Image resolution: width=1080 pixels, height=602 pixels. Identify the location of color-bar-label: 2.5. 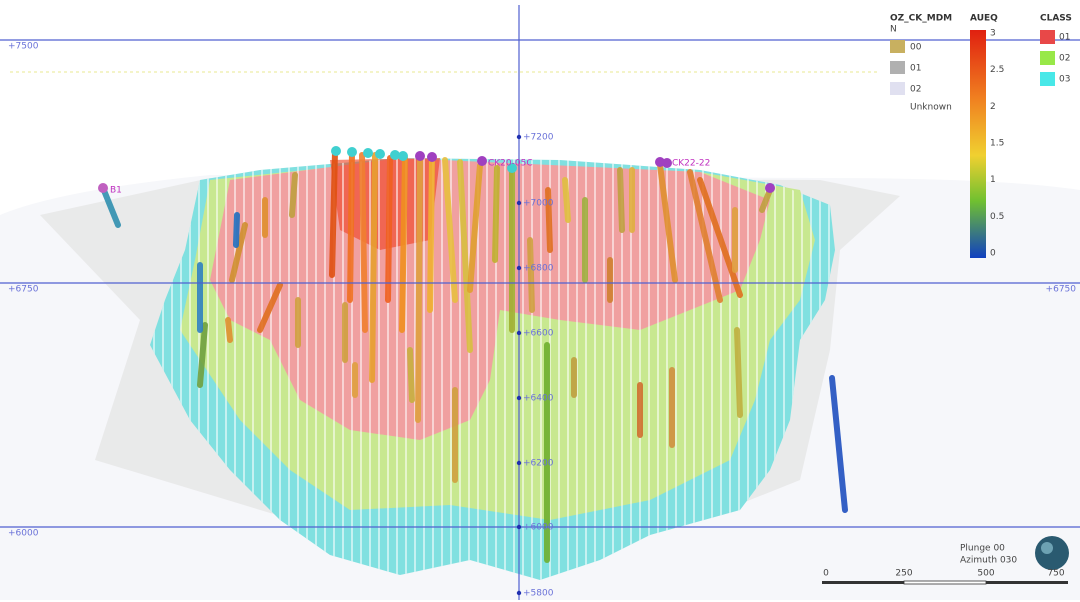
(997, 70).